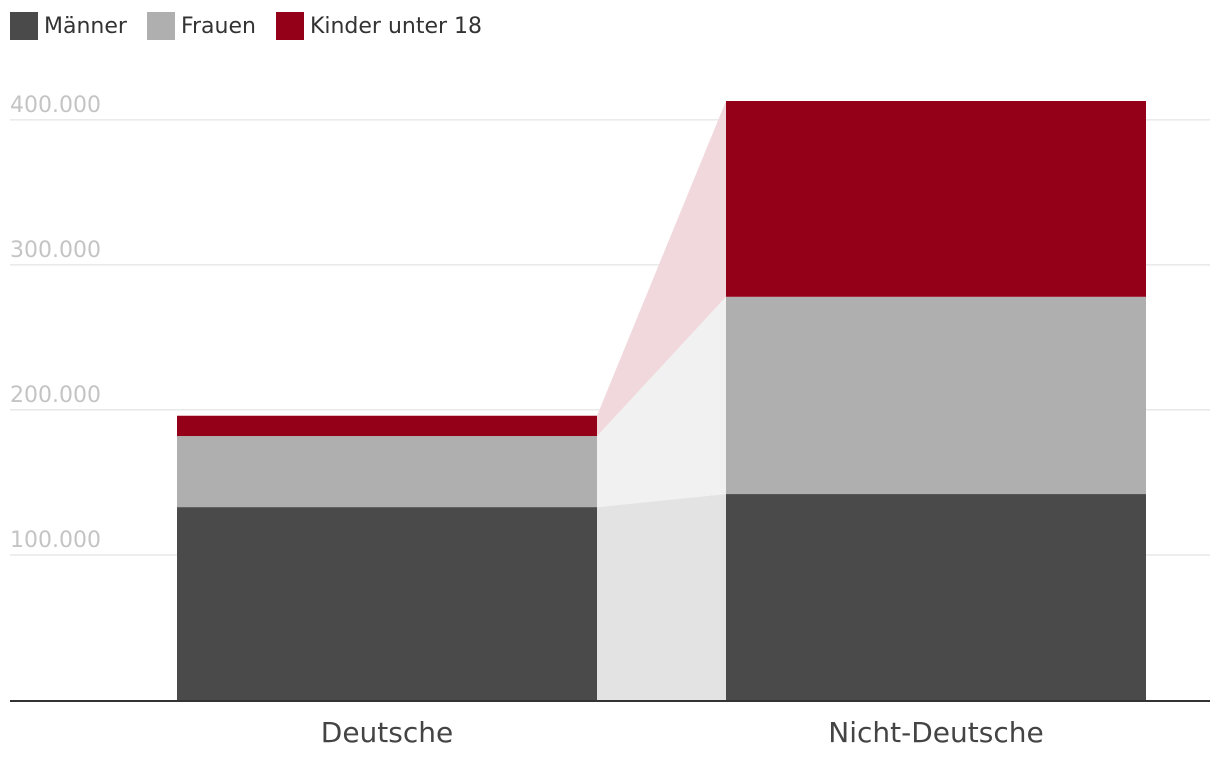 This screenshot has width=1220, height=768. I want to click on legend-item-kinder: Kinder unter 18, so click(379, 26).